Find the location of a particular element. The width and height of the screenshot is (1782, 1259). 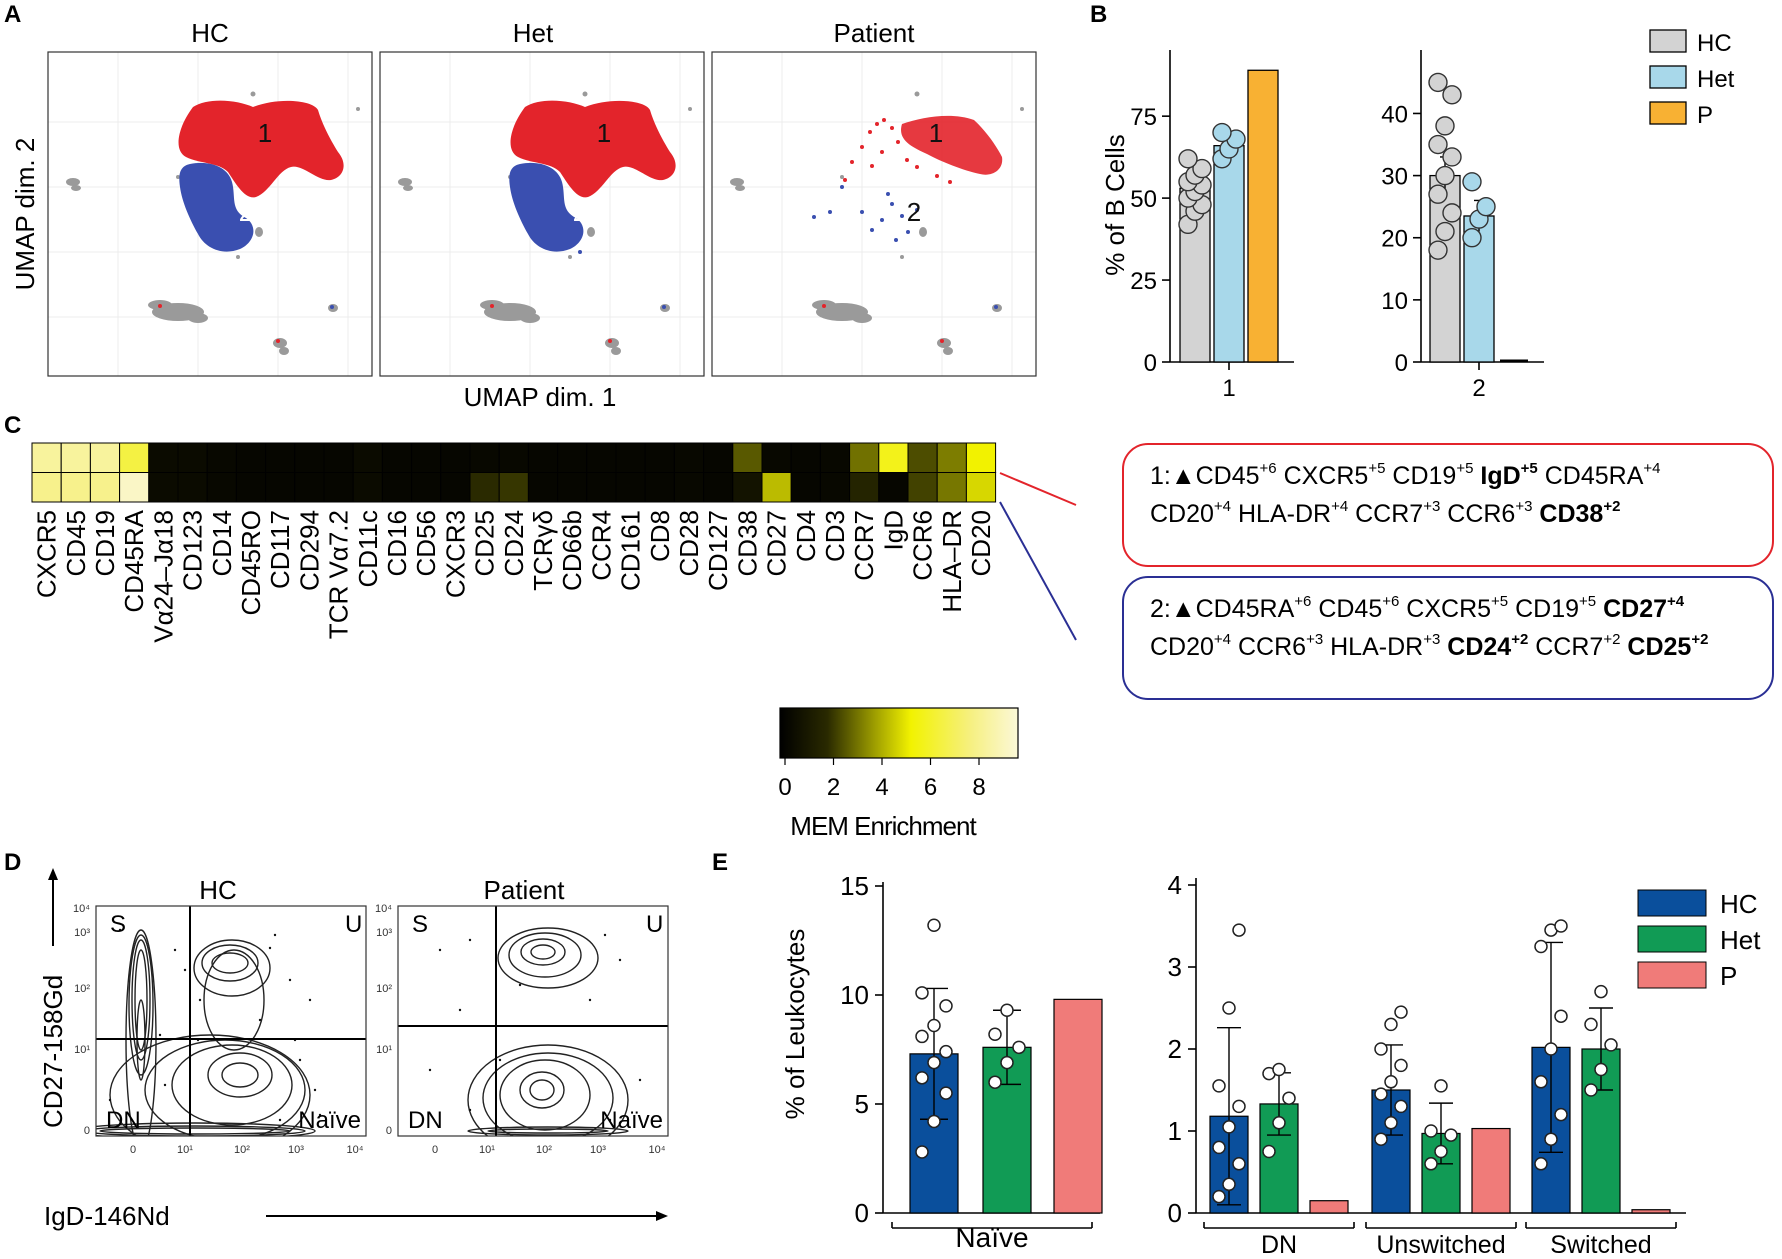

mem-marker: CD27 is located at coordinates (1635, 609).